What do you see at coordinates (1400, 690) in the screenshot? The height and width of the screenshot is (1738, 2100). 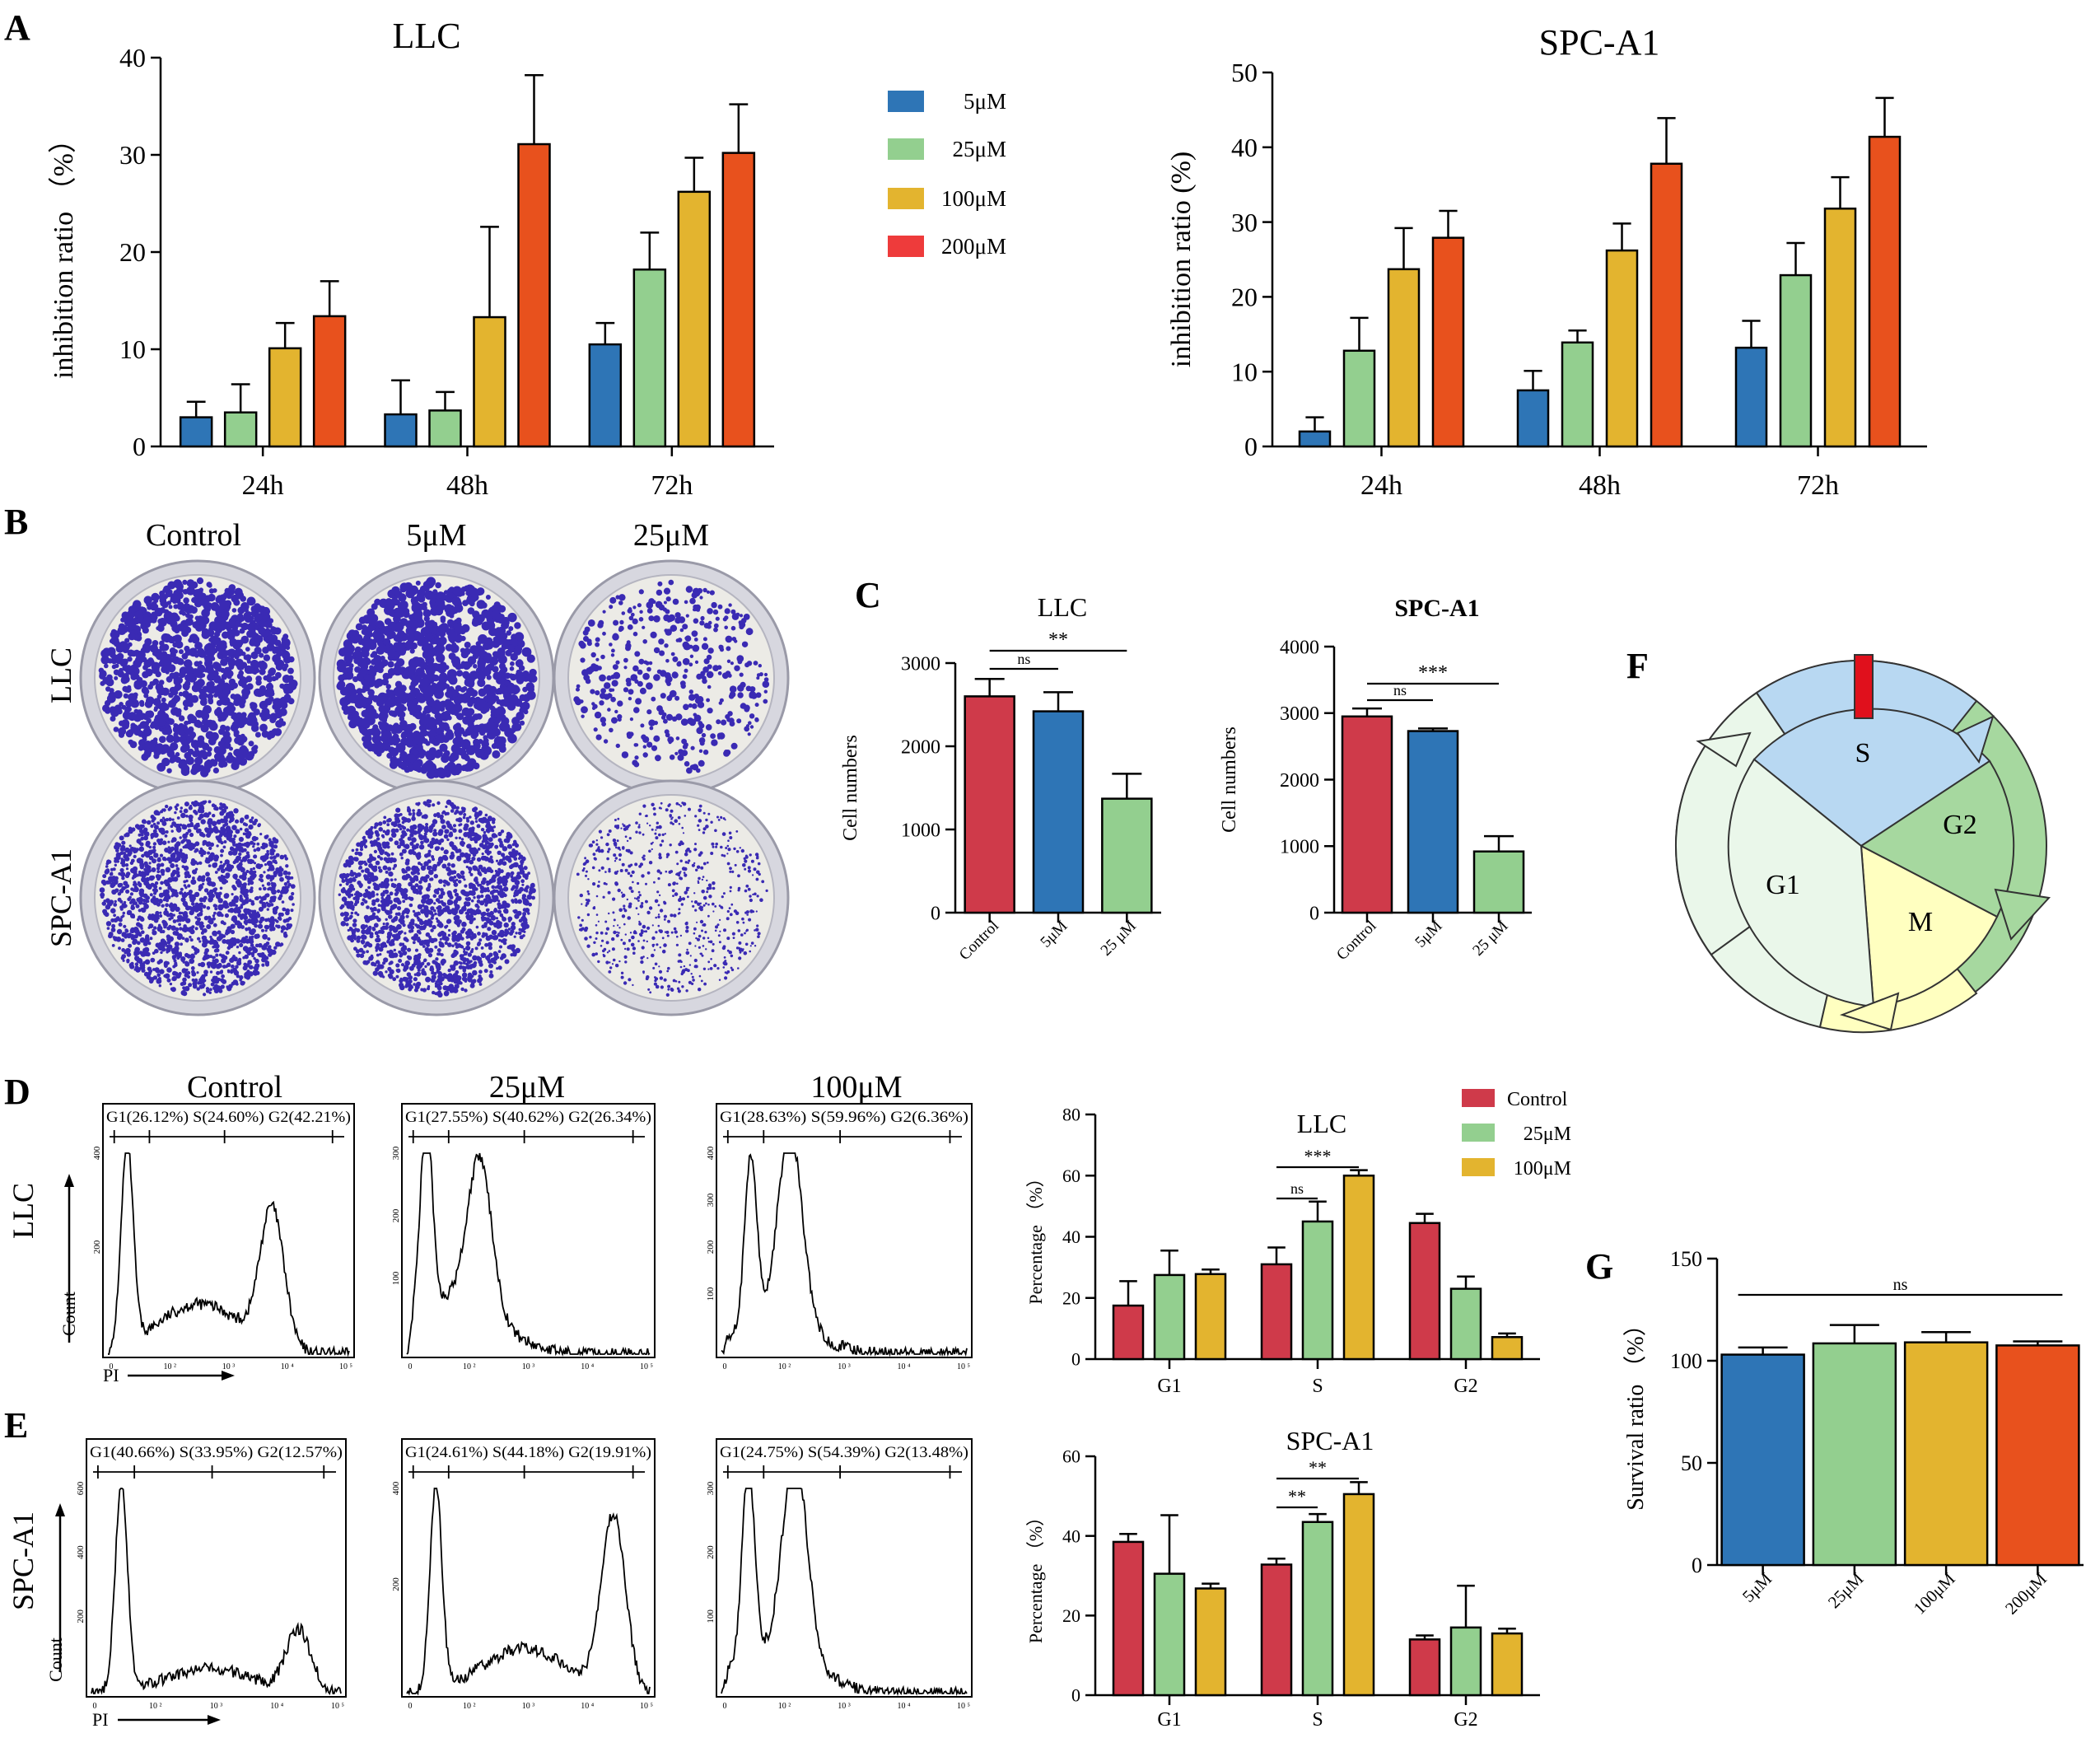 I see `sig-ns-label: ns` at bounding box center [1400, 690].